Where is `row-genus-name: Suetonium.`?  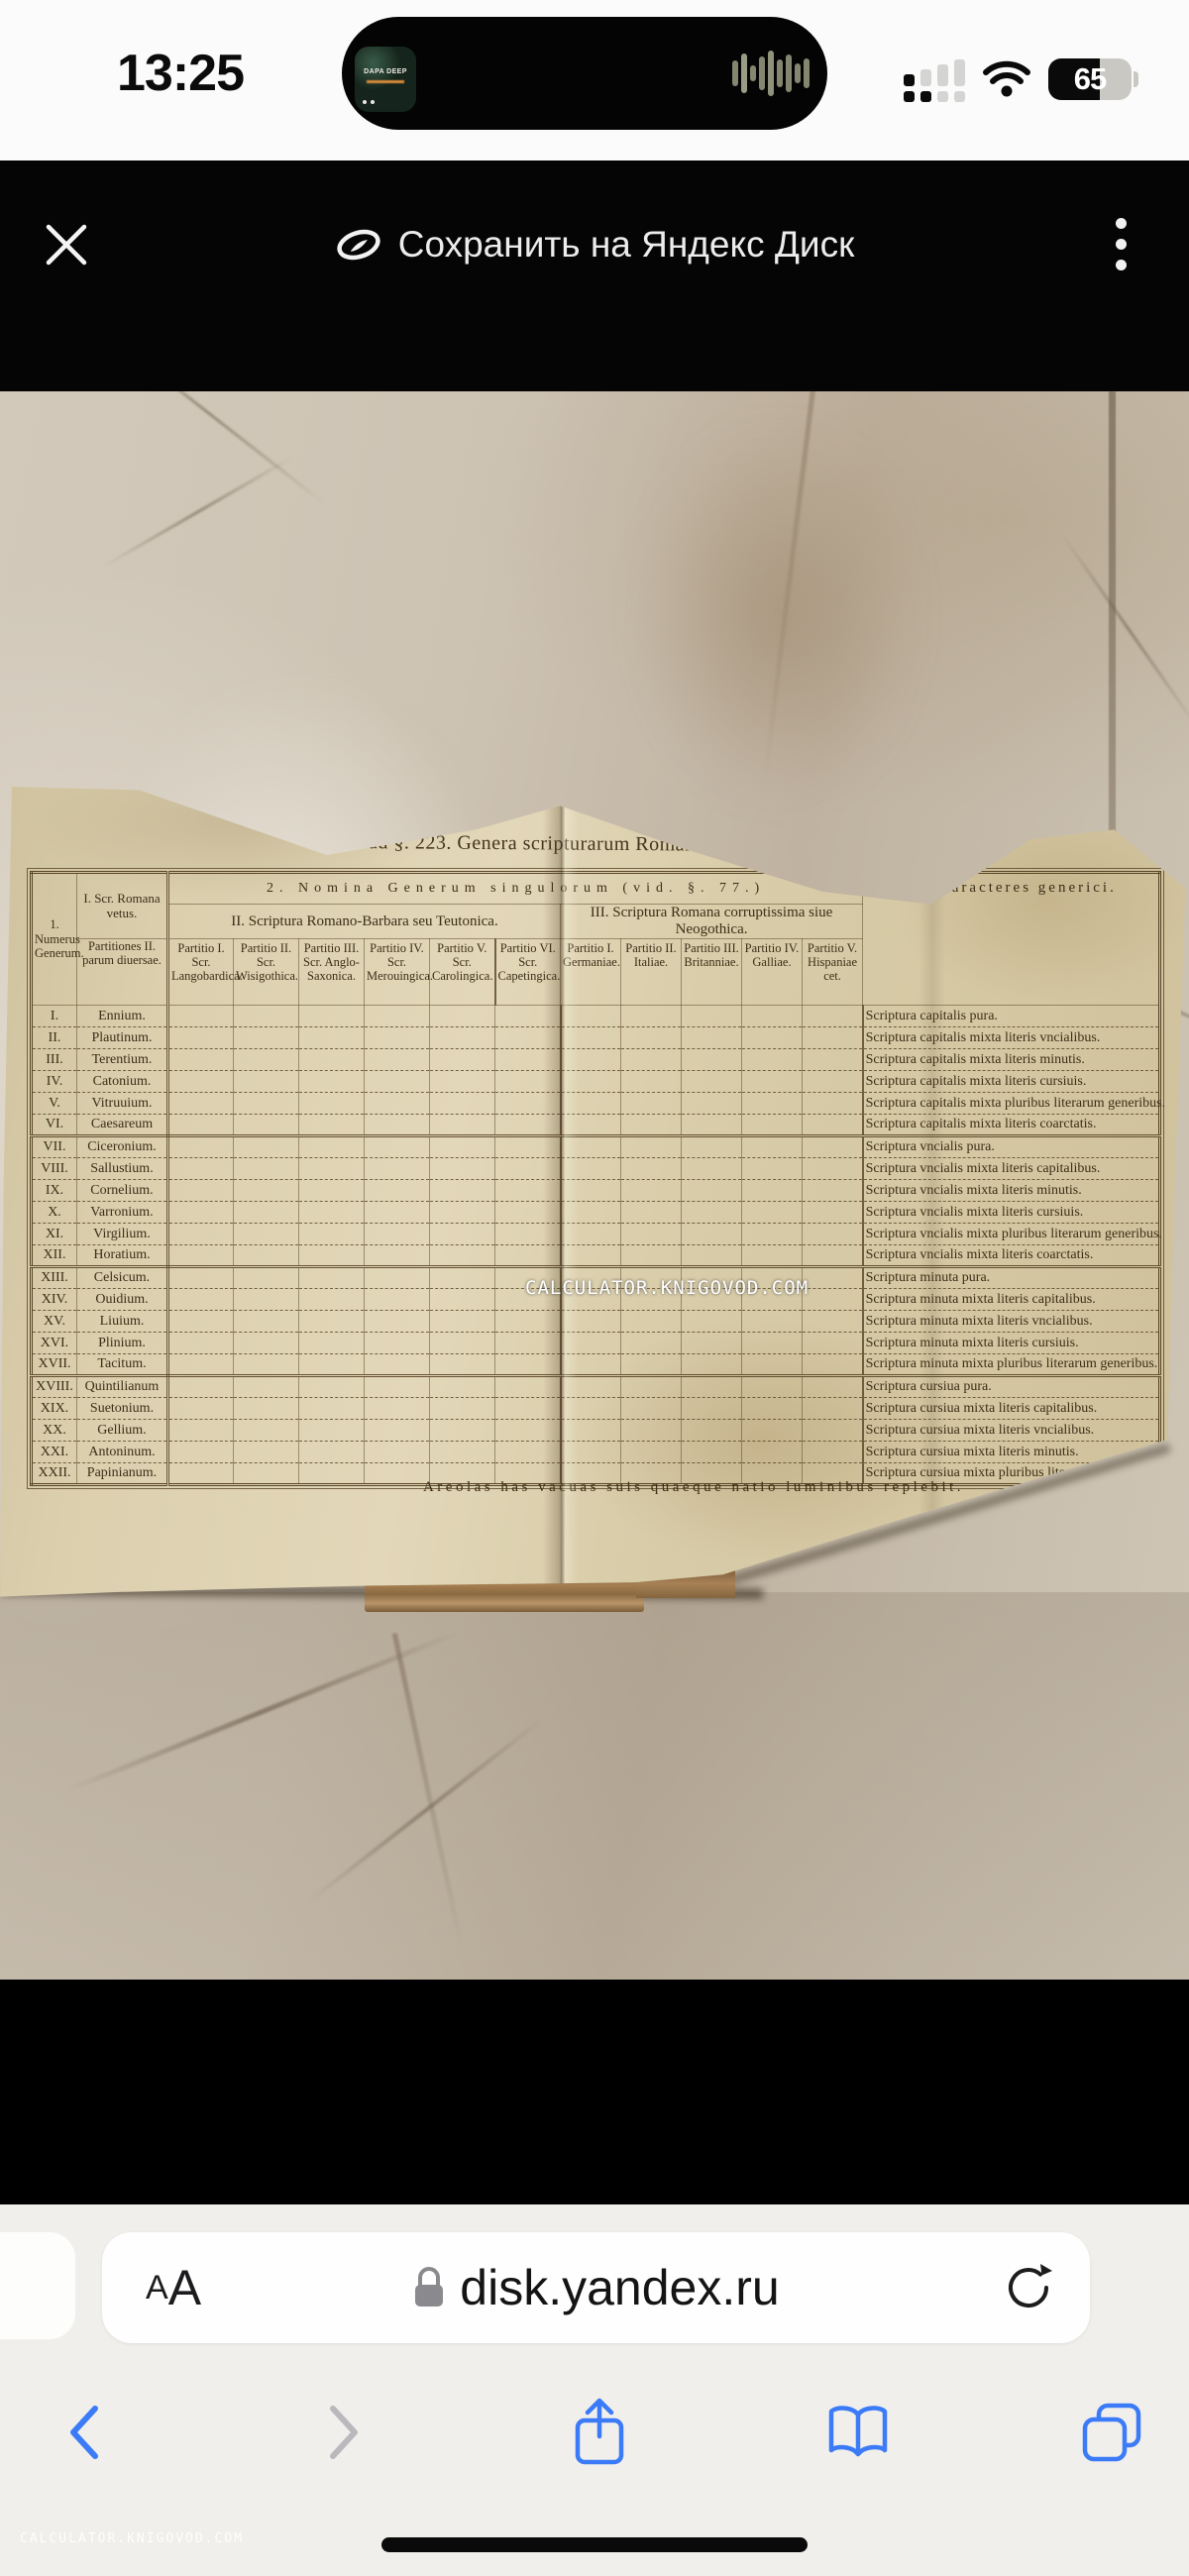 row-genus-name: Suetonium. is located at coordinates (123, 1408).